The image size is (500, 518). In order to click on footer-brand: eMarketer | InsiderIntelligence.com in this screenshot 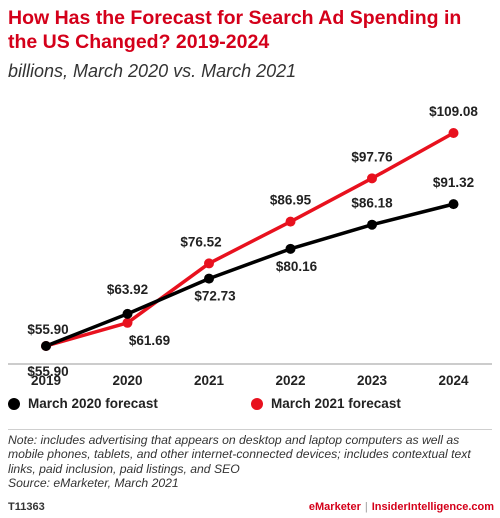, I will do `click(401, 507)`.